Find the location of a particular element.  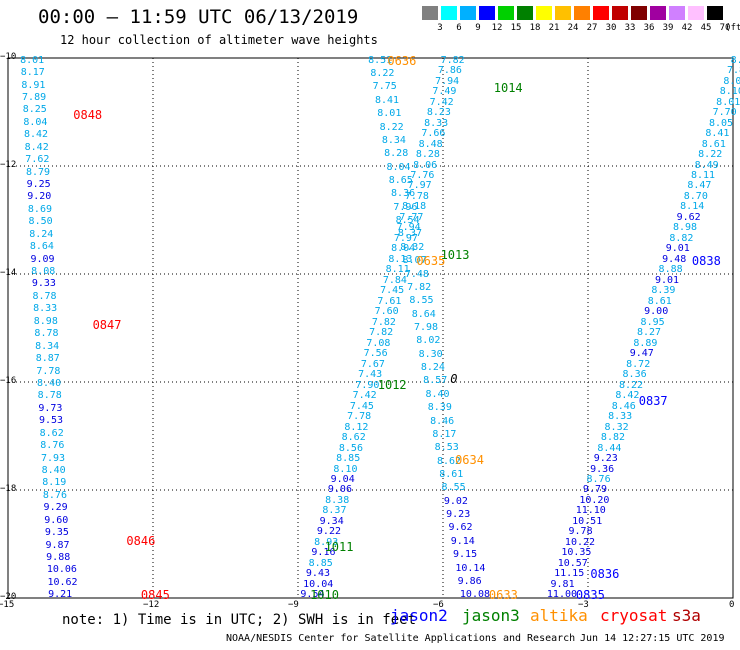

wave-height-value: 8.25 is located at coordinates (34, 110).